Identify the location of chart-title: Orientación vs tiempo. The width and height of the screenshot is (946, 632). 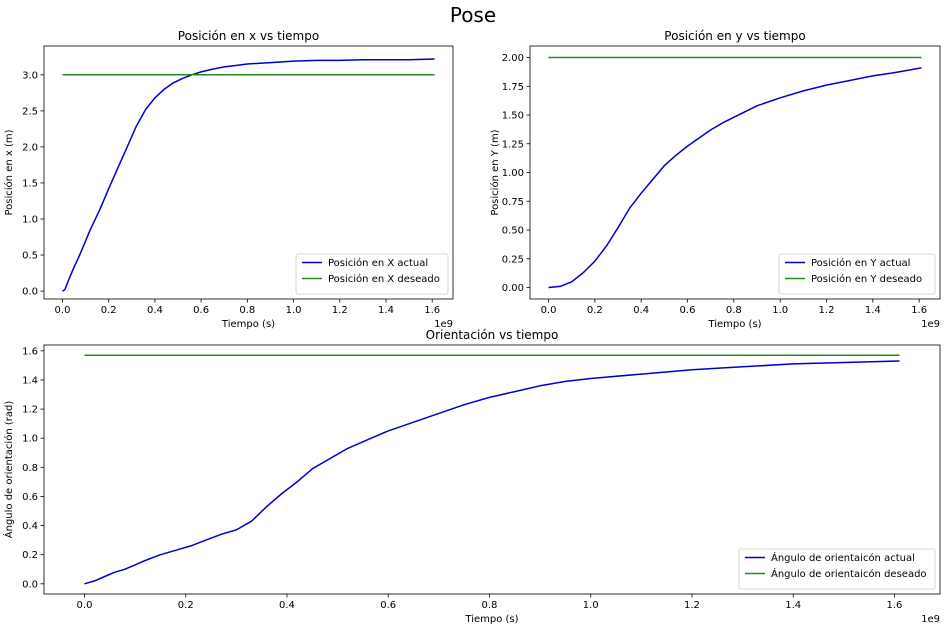
(492, 335).